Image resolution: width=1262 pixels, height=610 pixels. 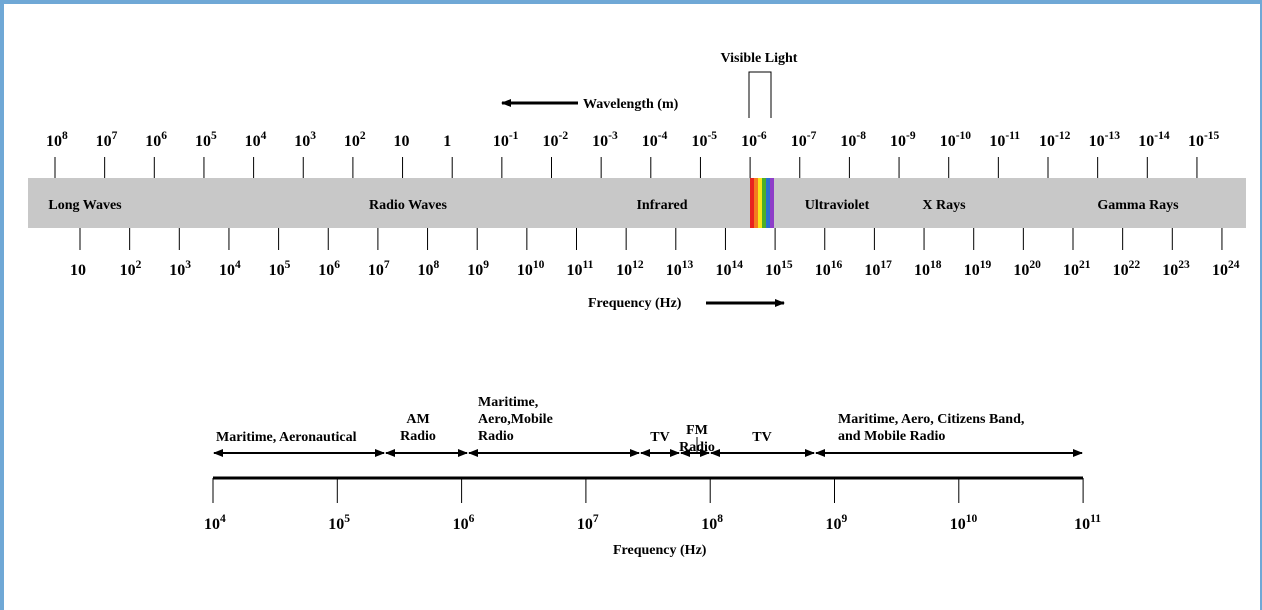 What do you see at coordinates (837, 205) in the screenshot?
I see `region-label: Ultraviolet` at bounding box center [837, 205].